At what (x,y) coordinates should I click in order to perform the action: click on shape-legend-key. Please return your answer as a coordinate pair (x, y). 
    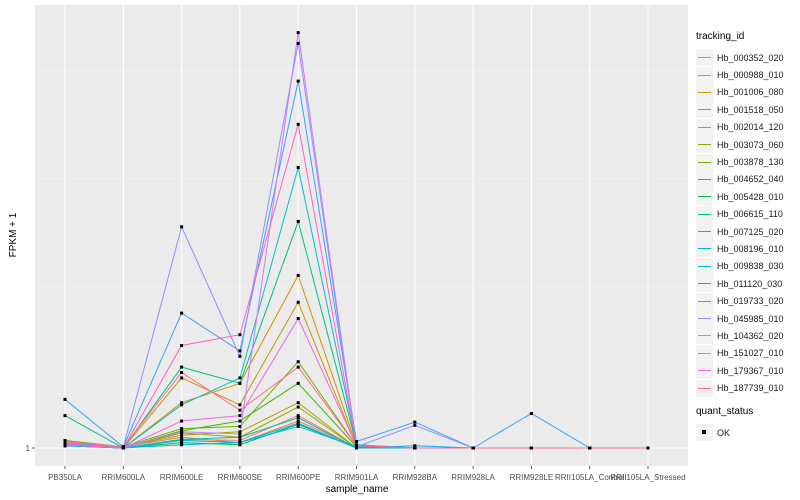
    Looking at the image, I should click on (704, 433).